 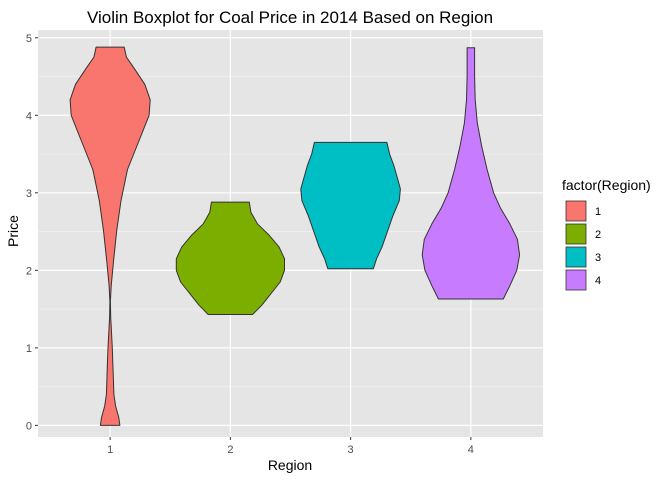 I want to click on y-tick-label: 0, so click(x=29, y=426).